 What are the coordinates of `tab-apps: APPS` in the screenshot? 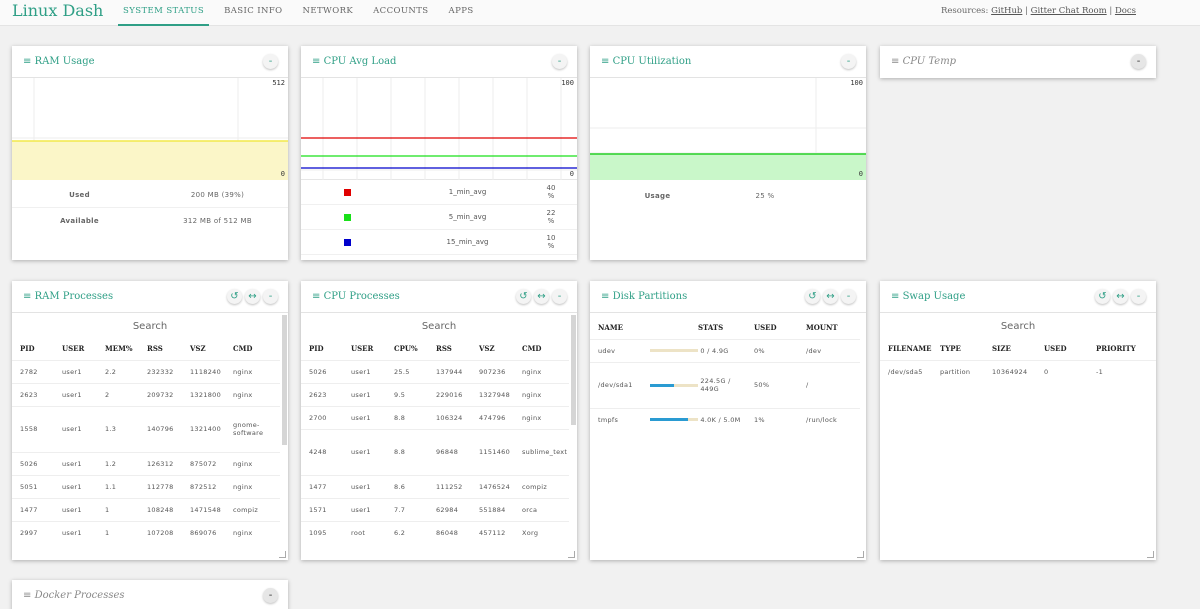 It's located at (461, 11).